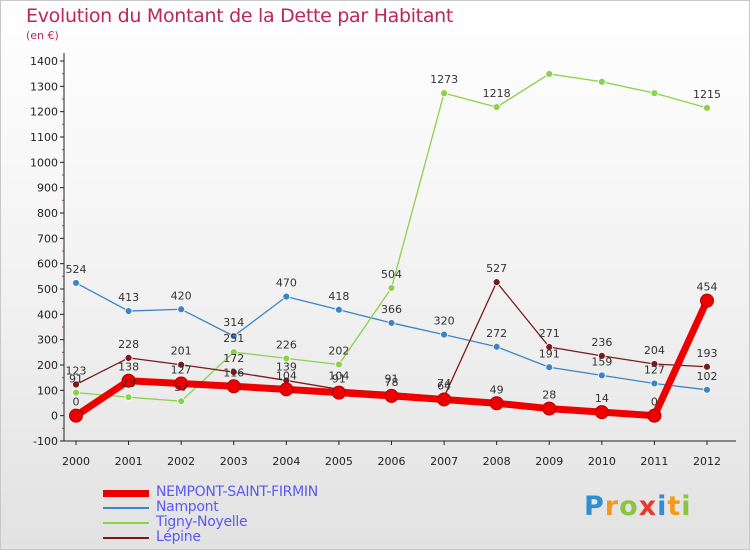  I want to click on data-label: 104, so click(286, 375).